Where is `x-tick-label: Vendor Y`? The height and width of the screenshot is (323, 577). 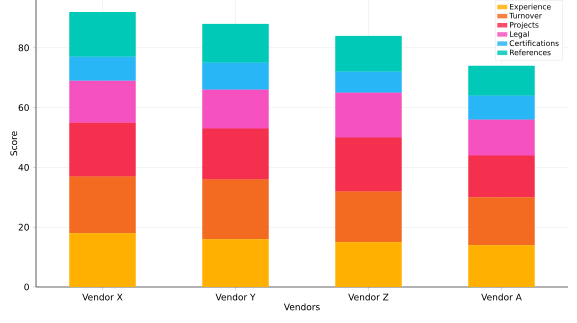
x-tick-label: Vendor Y is located at coordinates (236, 297).